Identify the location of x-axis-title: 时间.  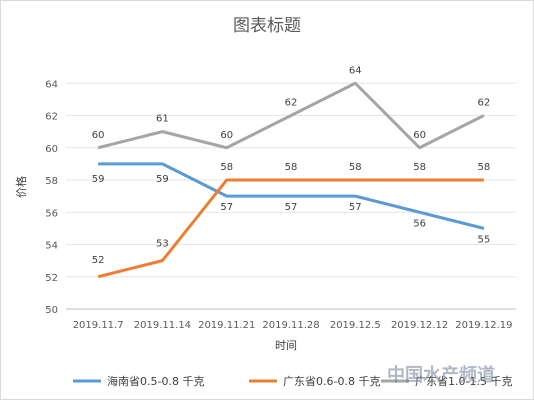
(286, 345).